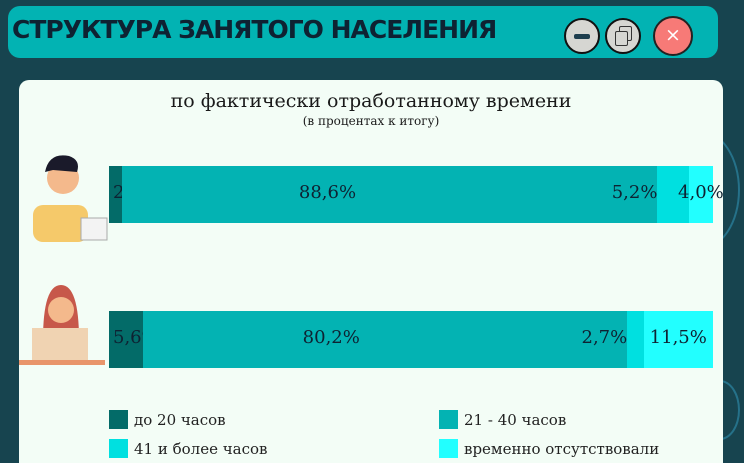 Image resolution: width=744 pixels, height=463 pixels. I want to click on bar-men: 2,2%88,6%5,2%4,0%, so click(416, 194).